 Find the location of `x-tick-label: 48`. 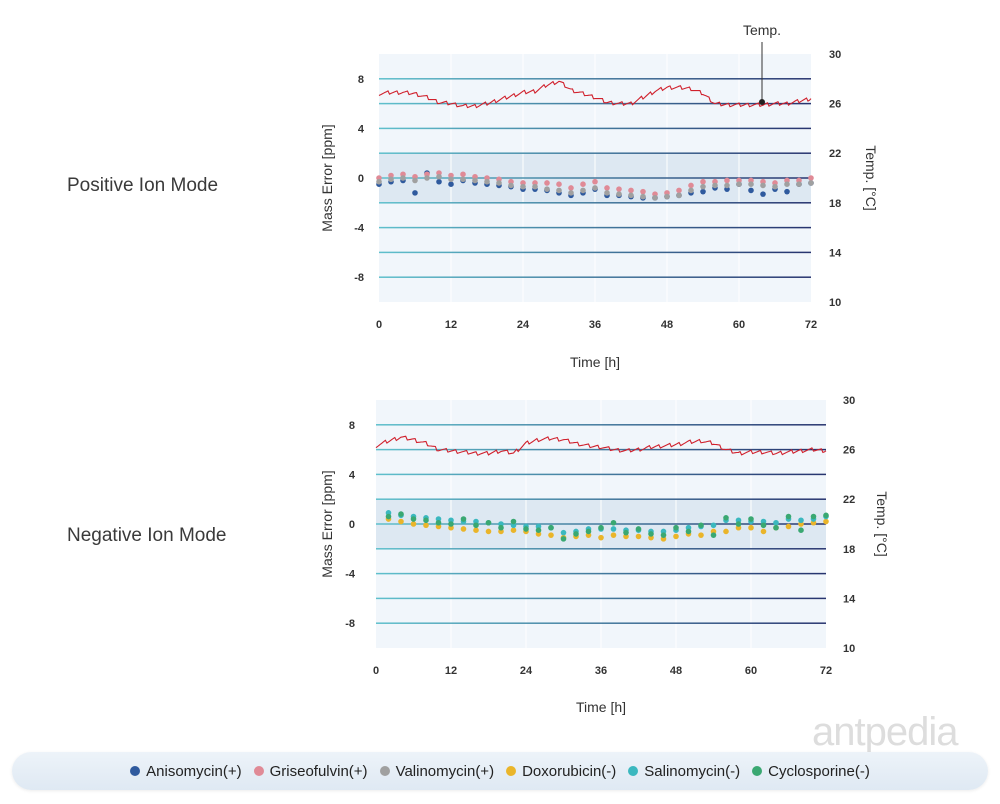

x-tick-label: 48 is located at coordinates (667, 325).